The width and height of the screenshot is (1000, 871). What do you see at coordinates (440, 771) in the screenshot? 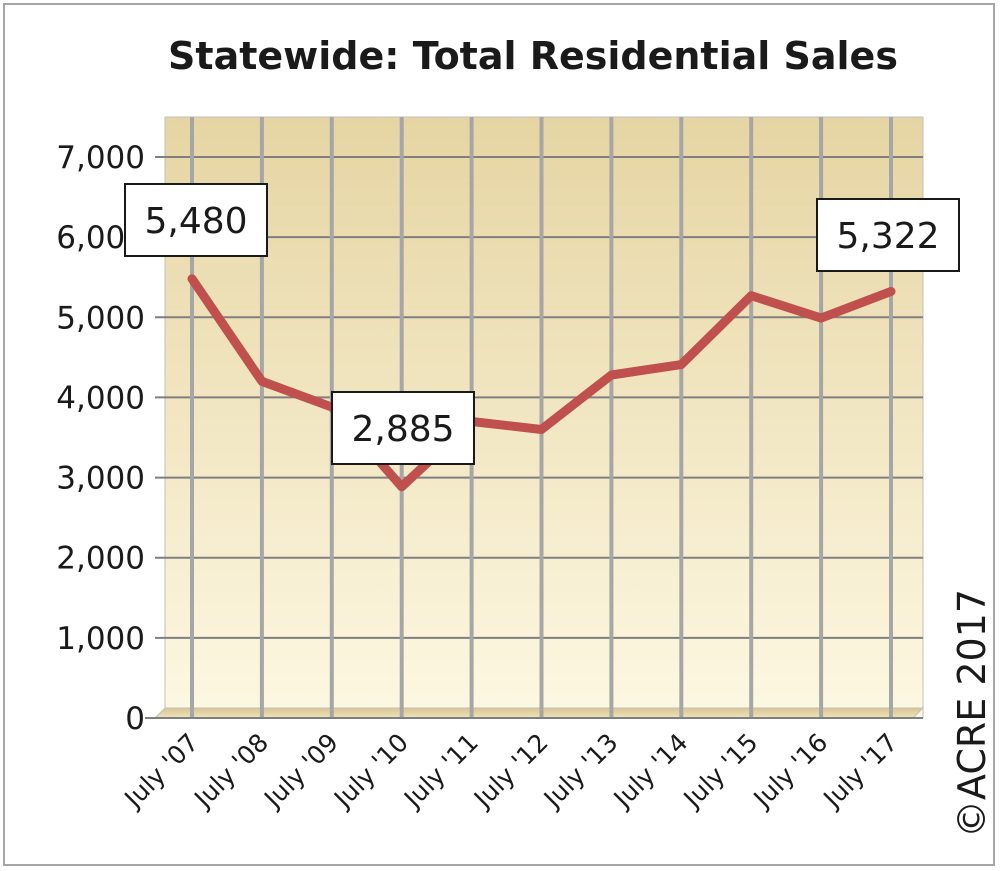
I see `x-tick-label: July '11` at bounding box center [440, 771].